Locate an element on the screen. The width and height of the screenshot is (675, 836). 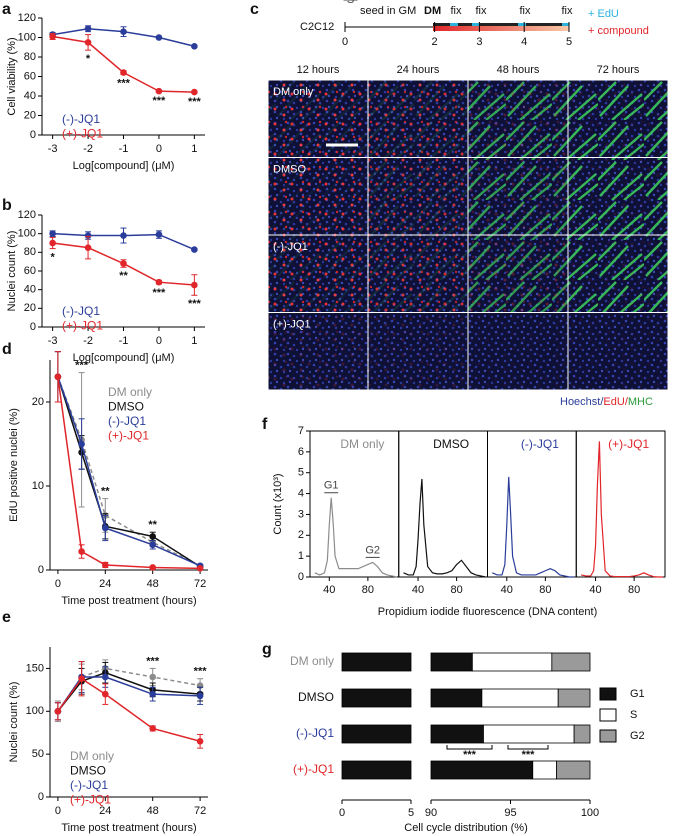
category-label: DMSO is located at coordinates (316, 697).